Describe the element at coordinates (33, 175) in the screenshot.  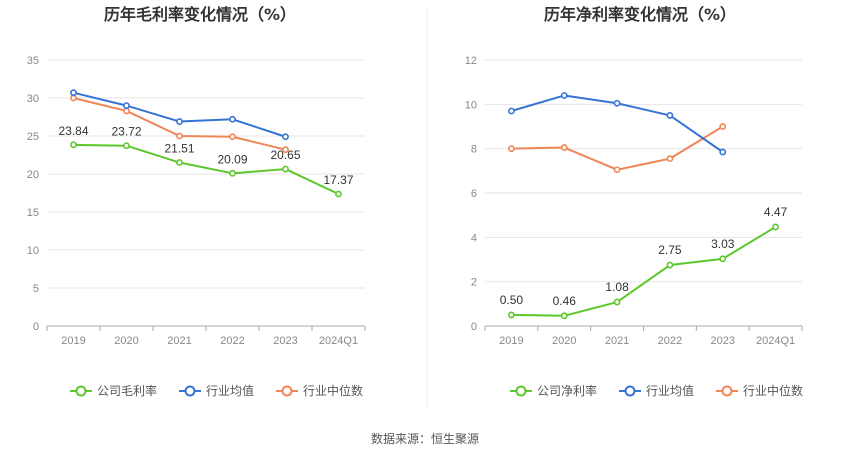
I see `y-tick-label: 20` at that location.